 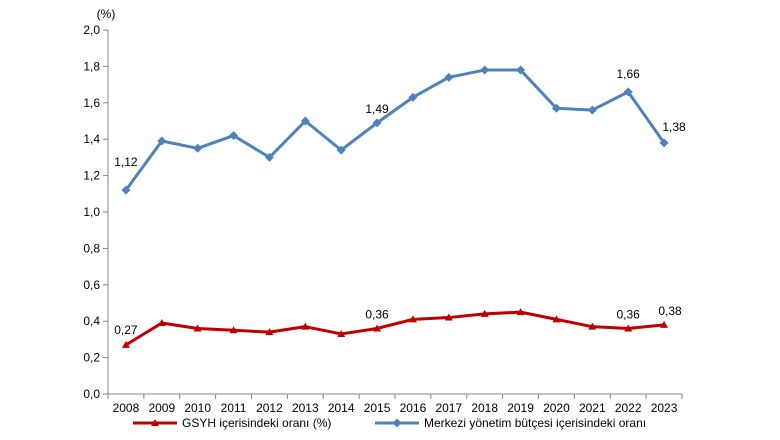 What do you see at coordinates (377, 408) in the screenshot?
I see `x-tick-label: 2015` at bounding box center [377, 408].